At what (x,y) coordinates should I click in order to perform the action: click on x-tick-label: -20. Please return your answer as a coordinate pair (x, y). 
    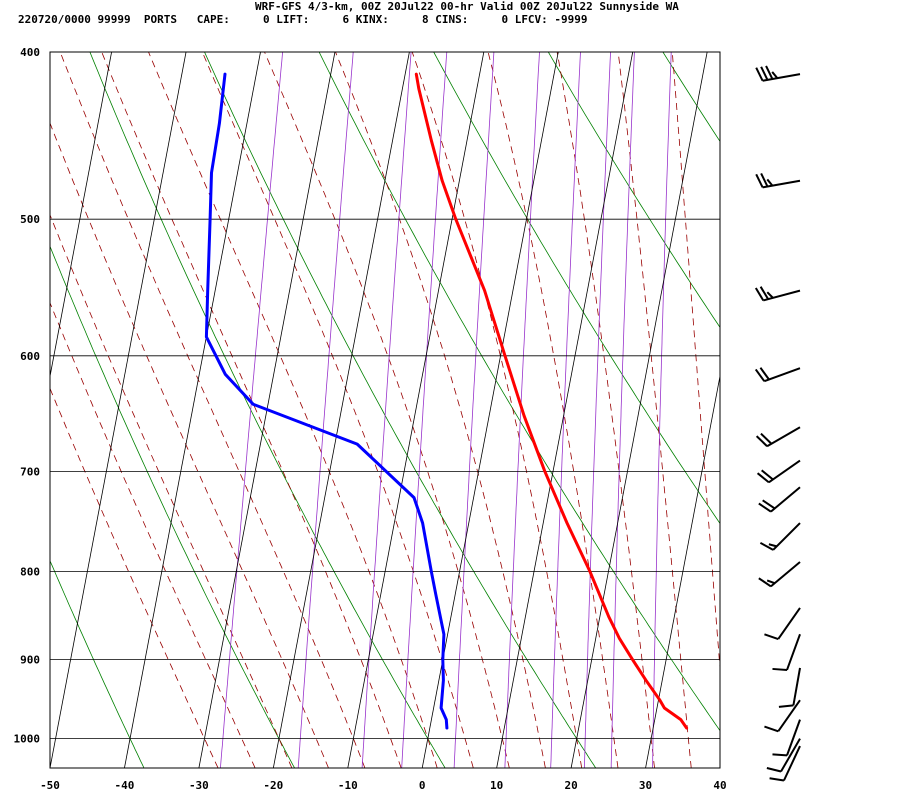
    Looking at the image, I should click on (273, 785).